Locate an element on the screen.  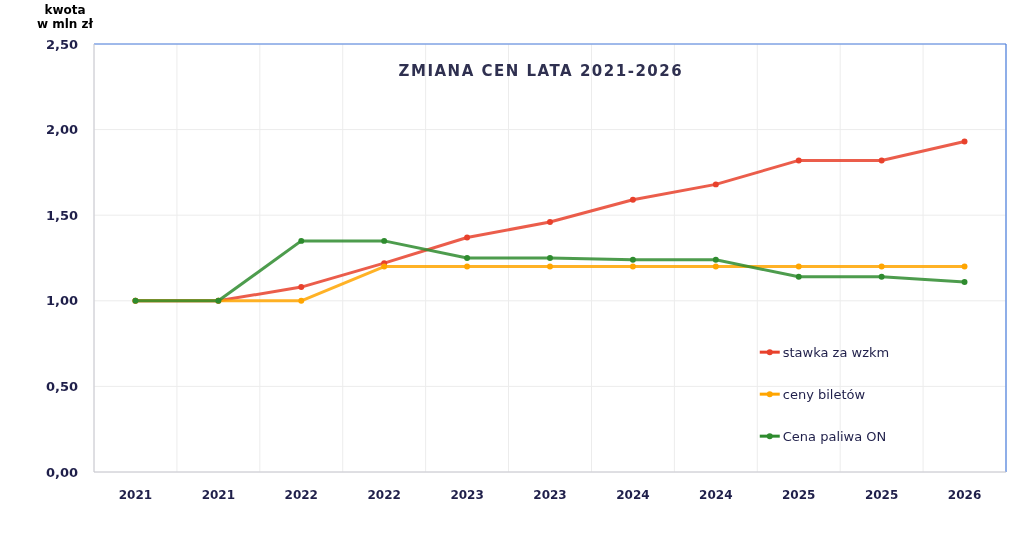
x-tick-label: 2026 is located at coordinates (964, 495).